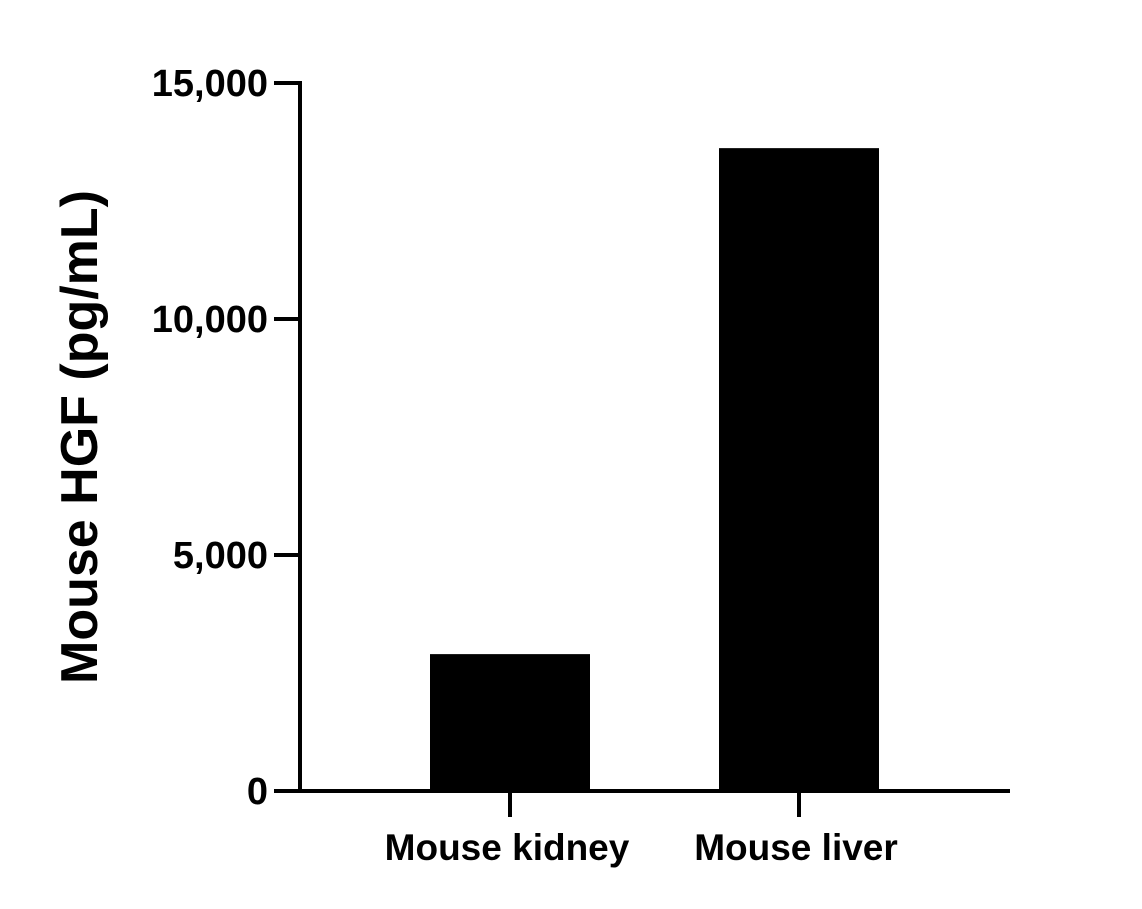 This screenshot has width=1142, height=909. I want to click on x-category-label: Mouse kidney, so click(507, 847).